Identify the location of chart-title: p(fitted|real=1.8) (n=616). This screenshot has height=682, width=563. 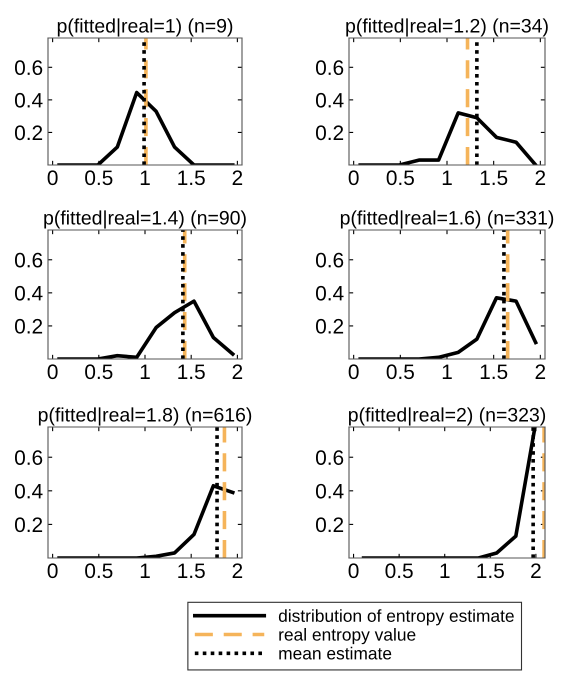
(145, 416).